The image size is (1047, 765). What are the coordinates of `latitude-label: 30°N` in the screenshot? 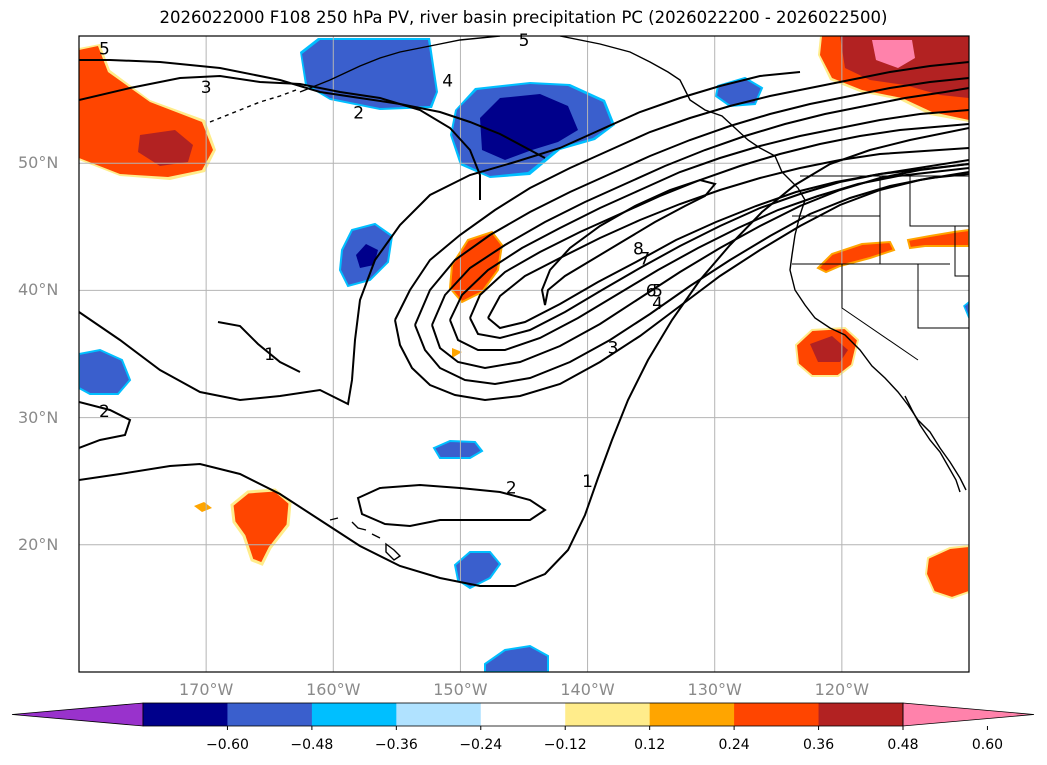 It's located at (38, 417).